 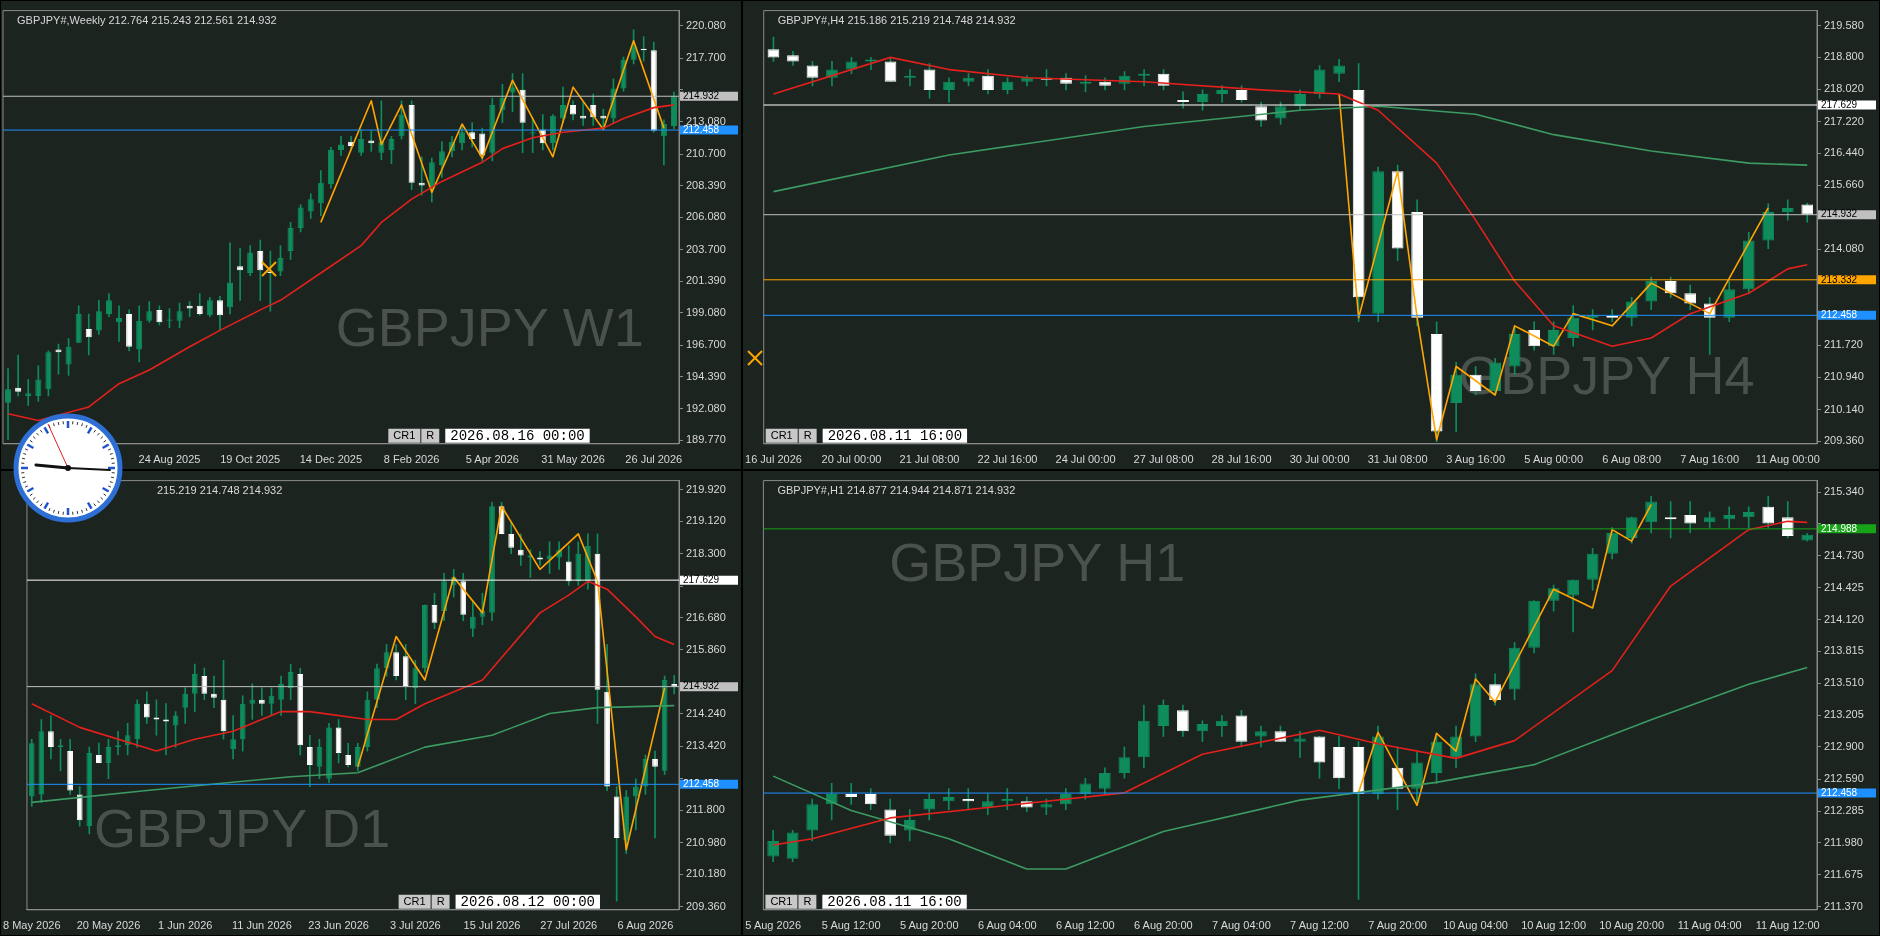 What do you see at coordinates (492, 925) in the screenshot?
I see `x-tick-label: 15 Jul 2026` at bounding box center [492, 925].